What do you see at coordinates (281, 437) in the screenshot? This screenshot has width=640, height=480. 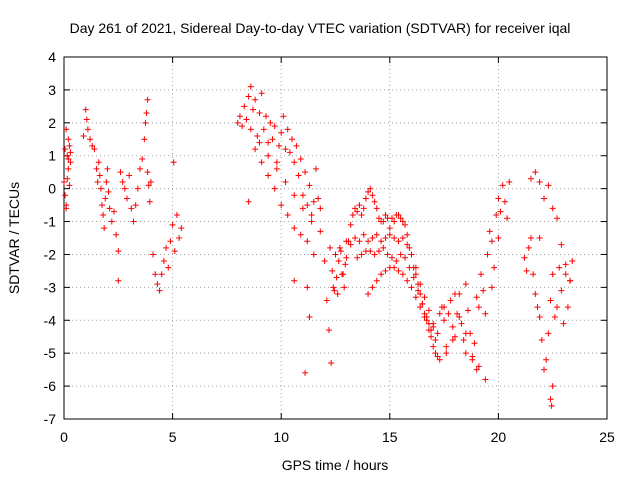 I see `x-tick-label: 10` at bounding box center [281, 437].